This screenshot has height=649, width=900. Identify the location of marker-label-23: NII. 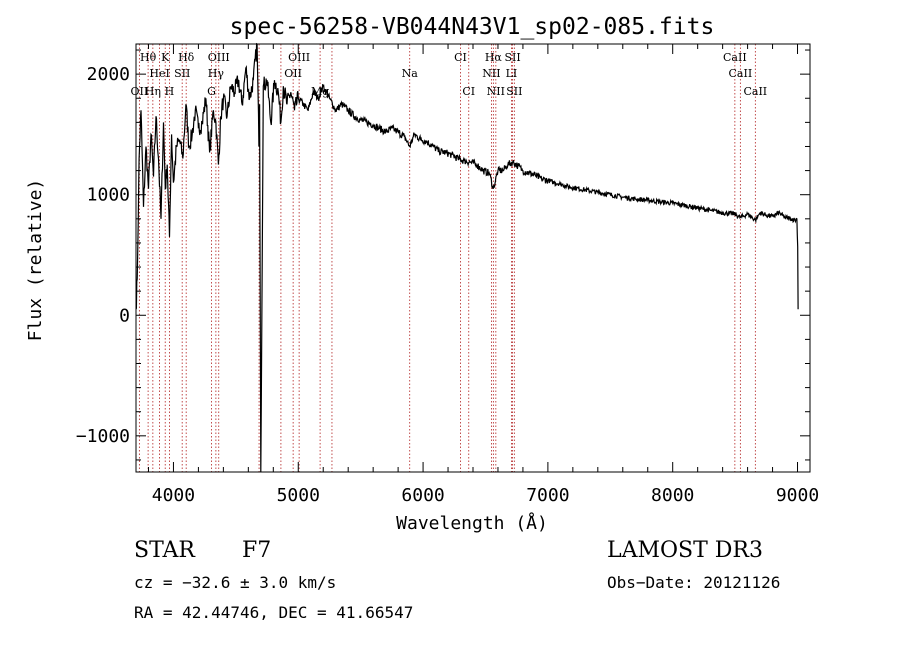
(496, 91).